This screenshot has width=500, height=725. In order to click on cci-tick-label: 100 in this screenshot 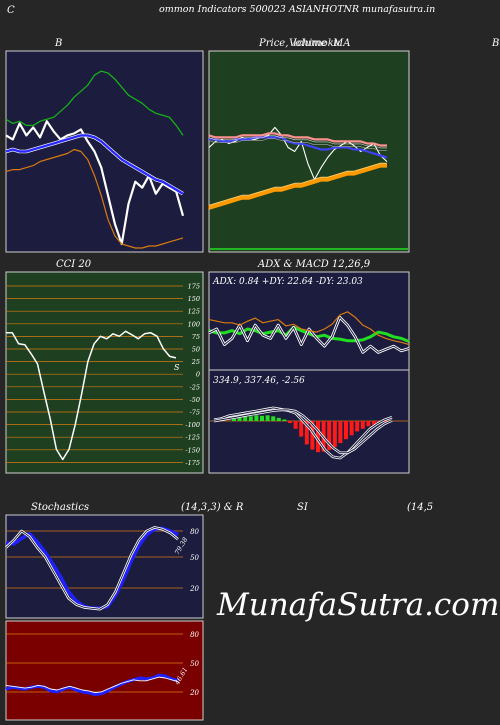, I will do `click(194, 324)`.